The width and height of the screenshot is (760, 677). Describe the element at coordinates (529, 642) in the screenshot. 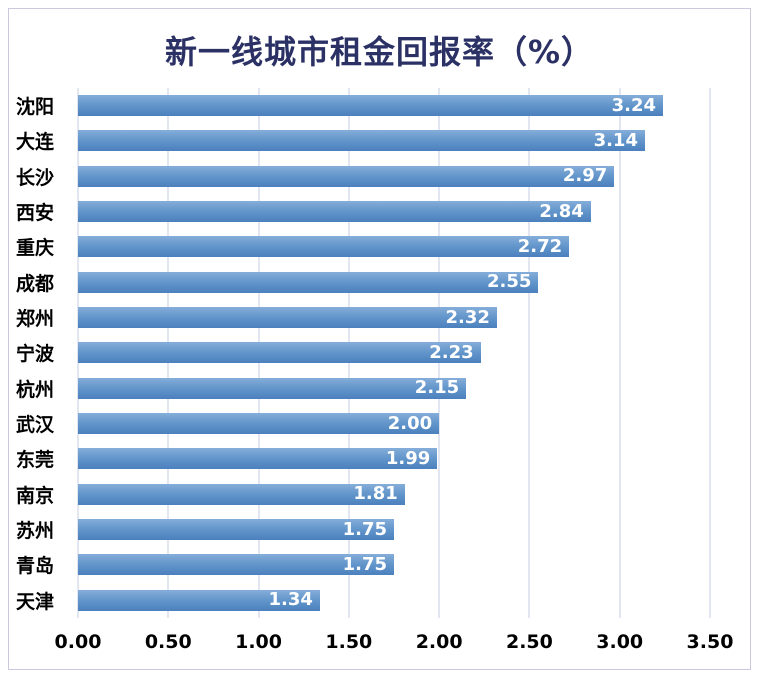

I see `x-axis-tick-label: 2.50` at that location.